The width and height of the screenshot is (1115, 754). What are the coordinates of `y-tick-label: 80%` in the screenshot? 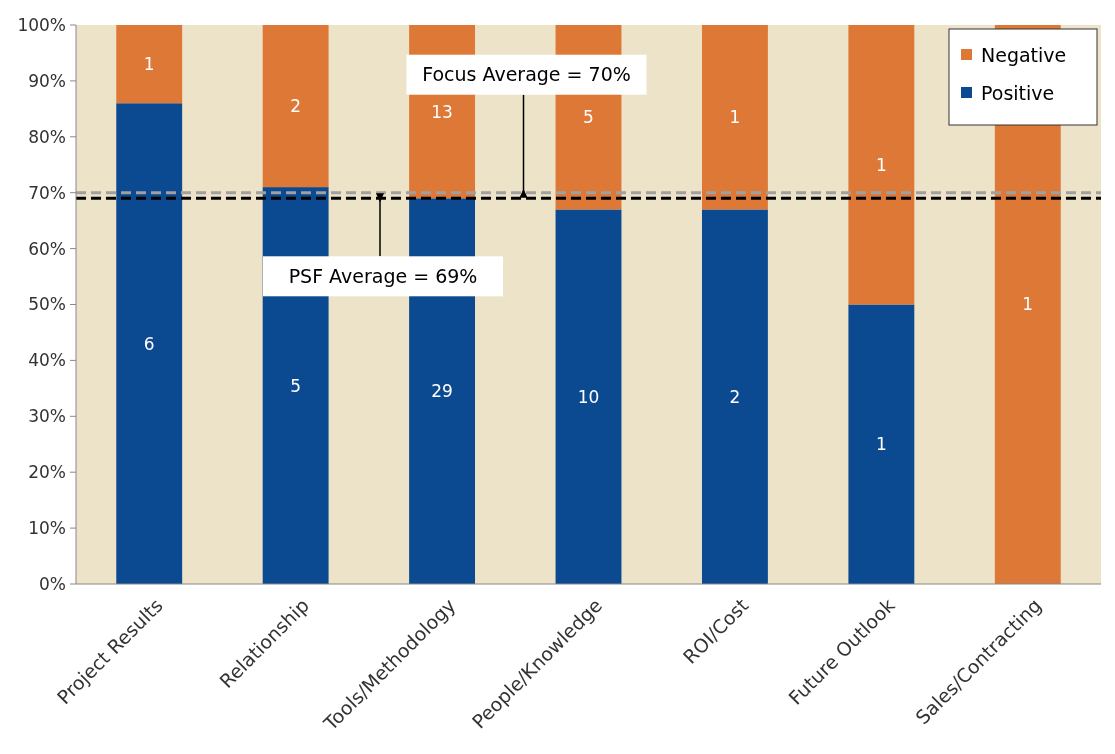 It's located at (47, 136).